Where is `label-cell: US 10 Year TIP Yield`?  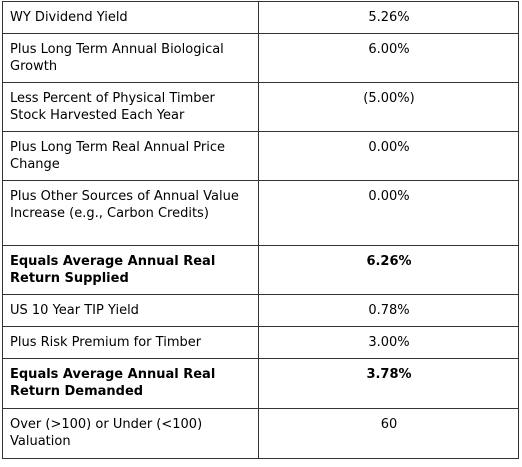
label-cell: US 10 Year TIP Yield is located at coordinates (130, 310).